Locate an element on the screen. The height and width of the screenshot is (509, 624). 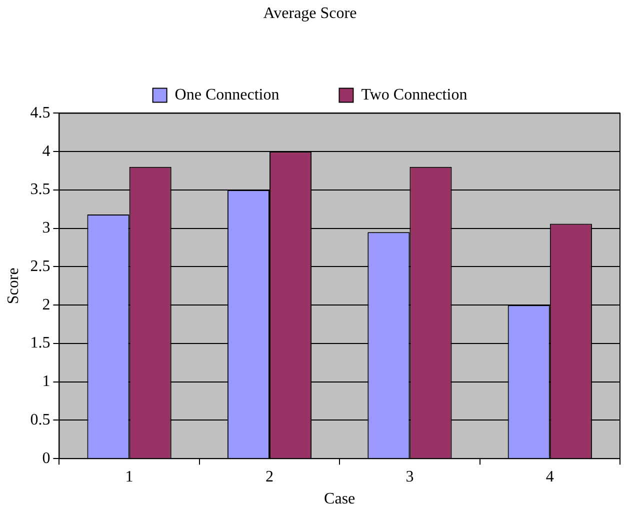
y-tick-label: 0.5 is located at coordinates (40, 419).